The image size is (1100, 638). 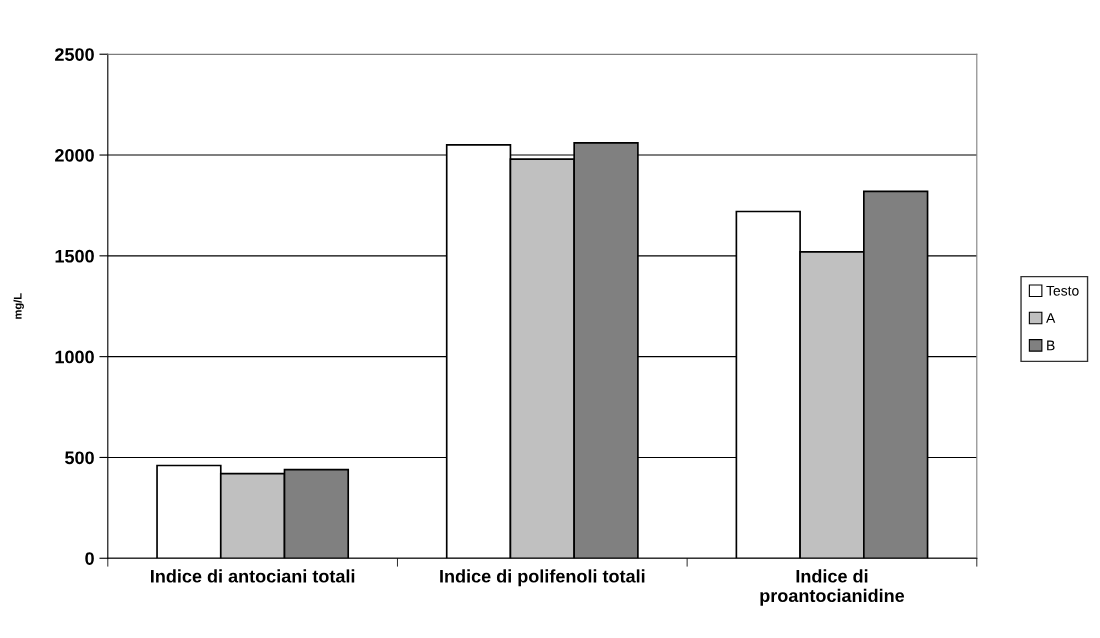 I want to click on y-tick-label: 500, so click(x=79, y=458).